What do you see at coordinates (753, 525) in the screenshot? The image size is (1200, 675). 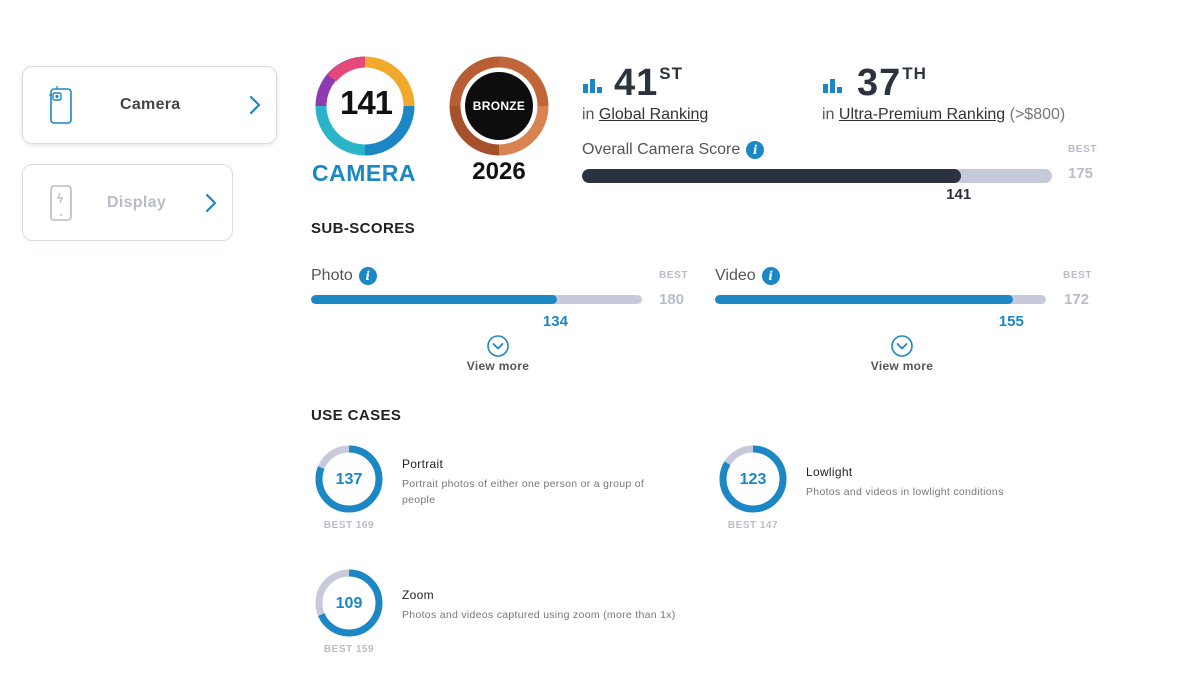 I see `lowlight-best: BEST 147` at bounding box center [753, 525].